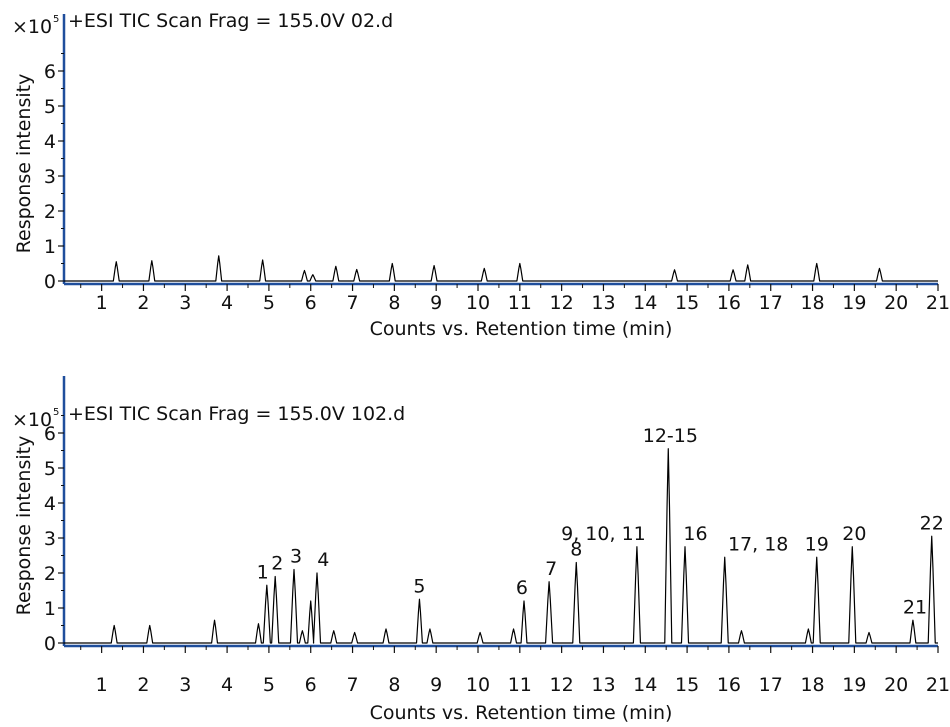 This screenshot has height=727, width=950. What do you see at coordinates (932, 523) in the screenshot?
I see `peak-label: 22` at bounding box center [932, 523].